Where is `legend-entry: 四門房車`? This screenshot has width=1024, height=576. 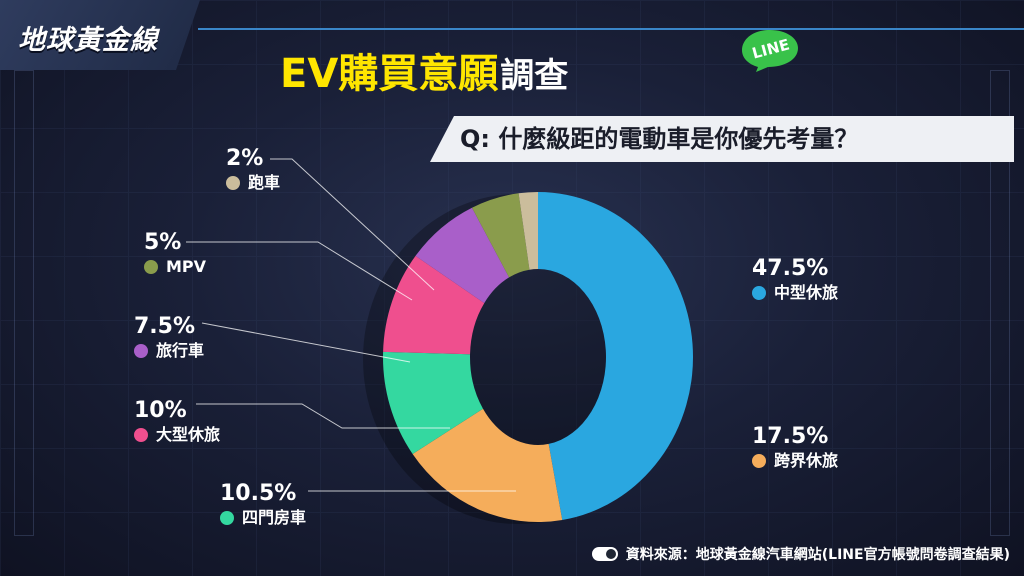
legend-entry: 四門房車 is located at coordinates (263, 518).